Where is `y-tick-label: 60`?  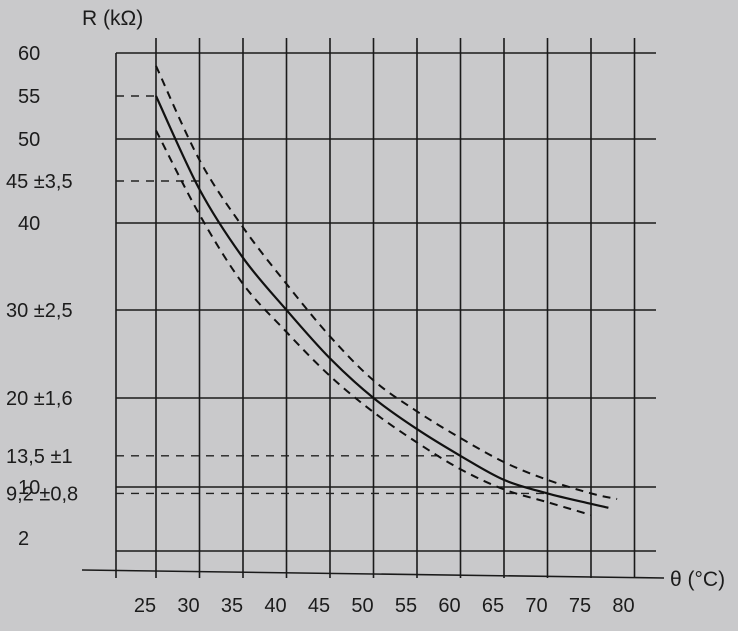
y-tick-label: 60 is located at coordinates (29, 54).